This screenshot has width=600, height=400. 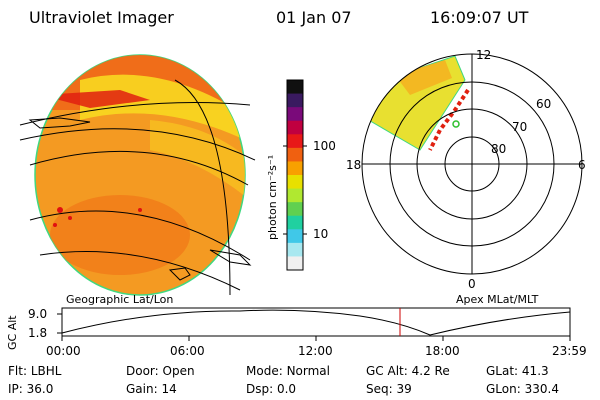 I want to click on time-label: 16:09:07 UT, so click(x=479, y=17).